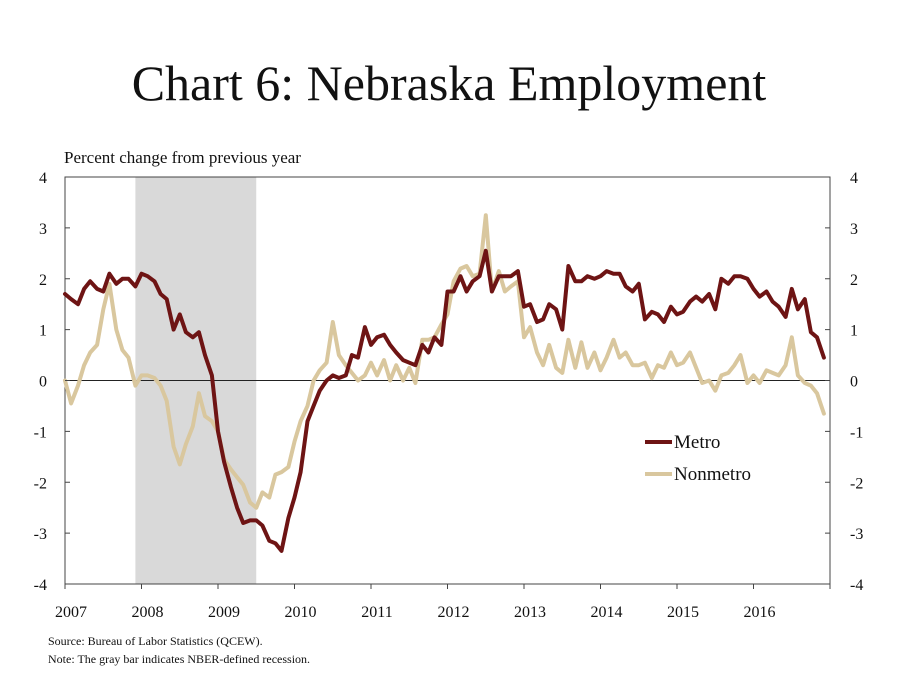  What do you see at coordinates (71, 612) in the screenshot?
I see `x-tick-label: 2007` at bounding box center [71, 612].